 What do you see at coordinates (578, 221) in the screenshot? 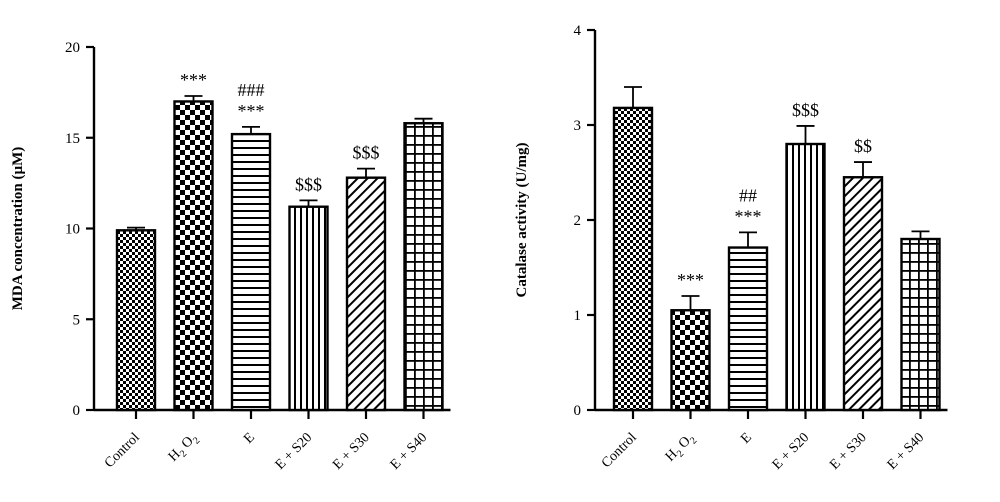
I see `y-tick-label: 2` at bounding box center [578, 221].